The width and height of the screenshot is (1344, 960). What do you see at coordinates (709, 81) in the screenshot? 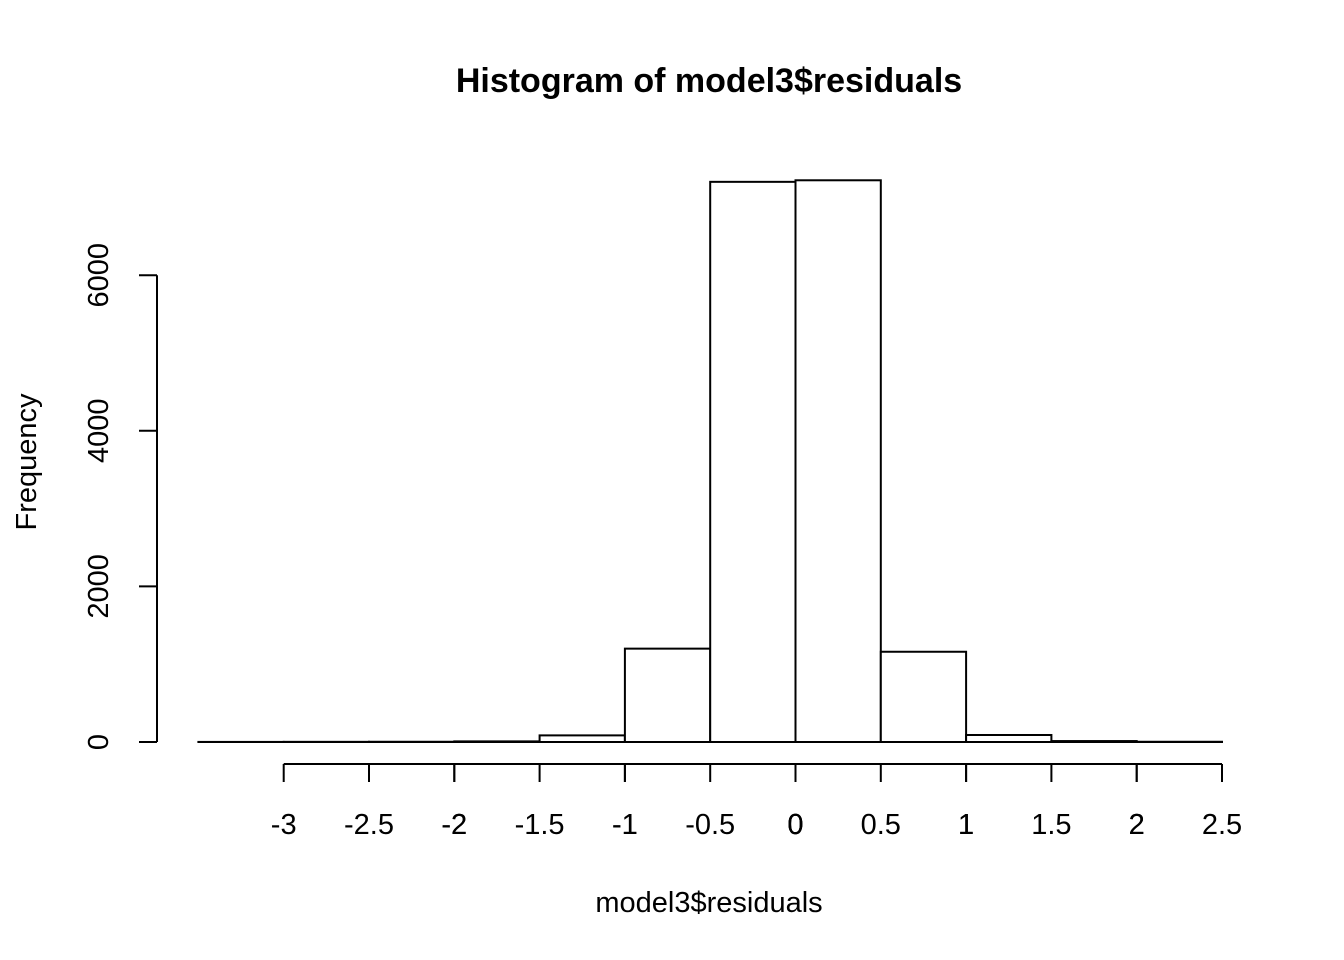
I see `chart-title: Histogram of model3$residuals` at bounding box center [709, 81].